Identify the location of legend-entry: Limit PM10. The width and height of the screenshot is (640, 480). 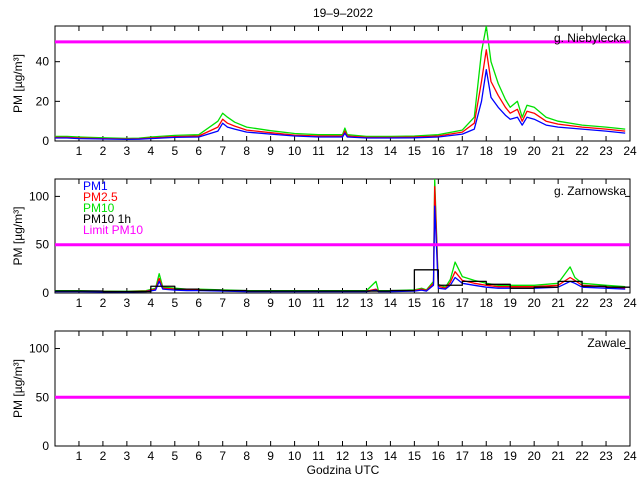
(113, 230).